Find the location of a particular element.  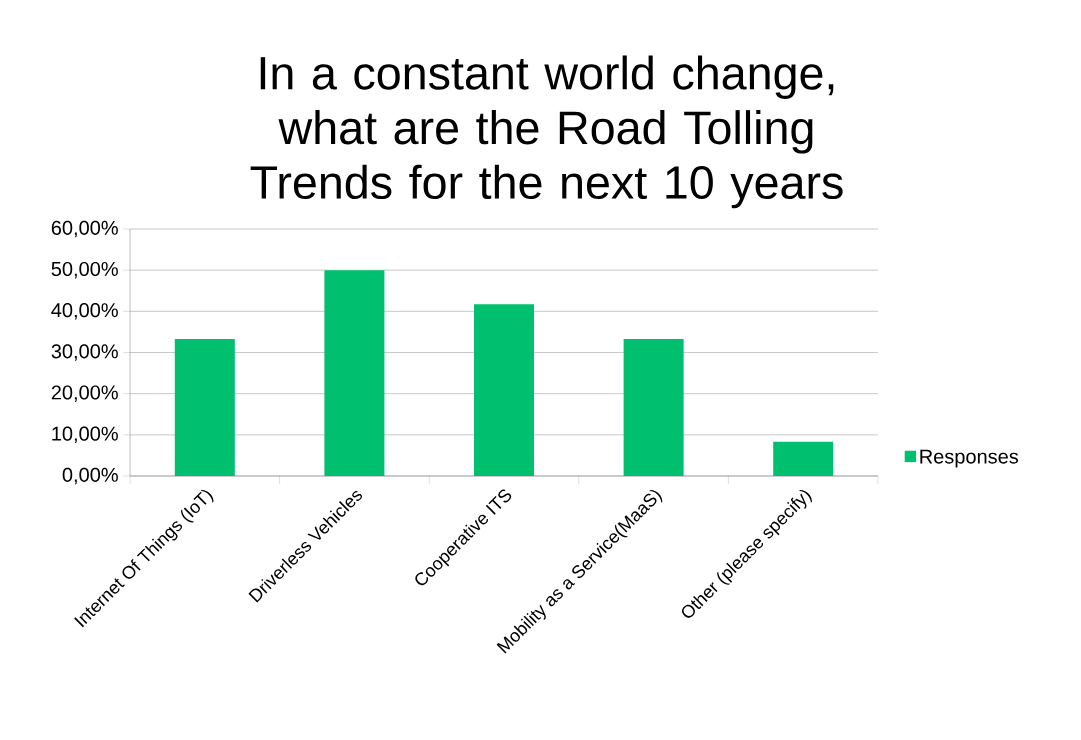

y-tick-label: 20,00% is located at coordinates (84, 393).